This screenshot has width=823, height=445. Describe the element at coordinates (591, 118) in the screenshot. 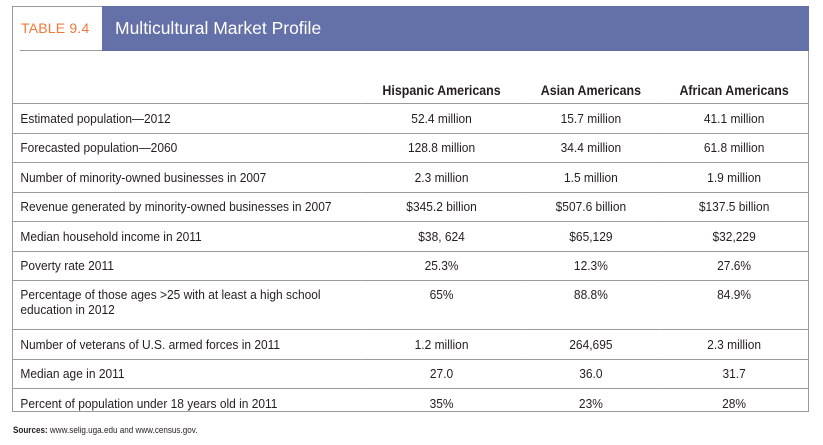

I see `table-cell: 15.7 million` at that location.